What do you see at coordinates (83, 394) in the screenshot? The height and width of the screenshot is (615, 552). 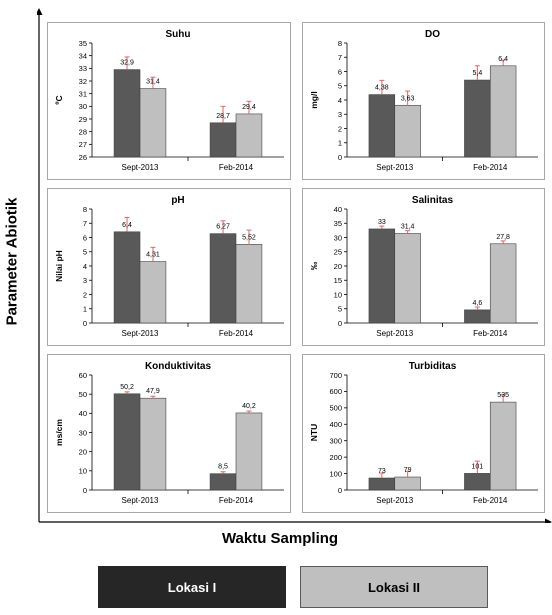 I see `y-tick-label: 50` at bounding box center [83, 394].